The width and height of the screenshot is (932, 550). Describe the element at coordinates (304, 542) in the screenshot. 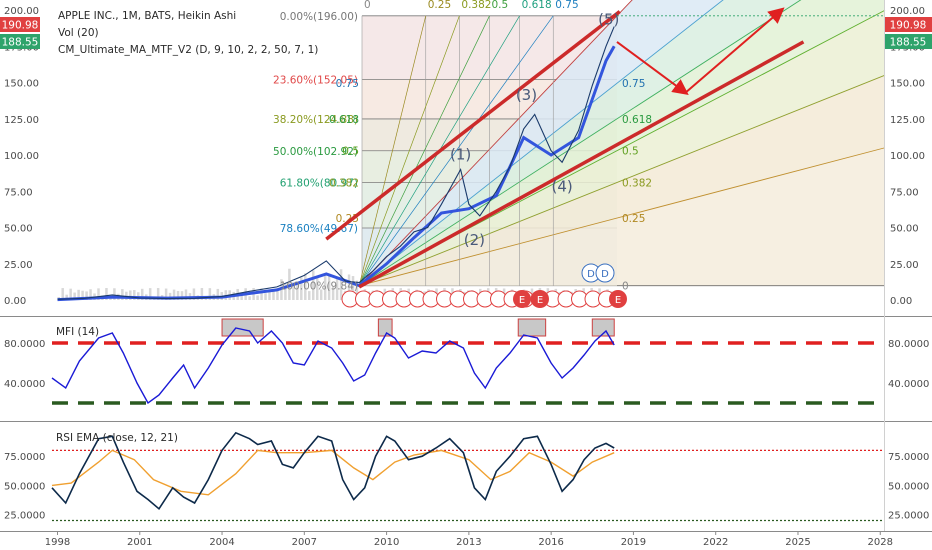

I see `x-axis-tick: 2007` at that location.